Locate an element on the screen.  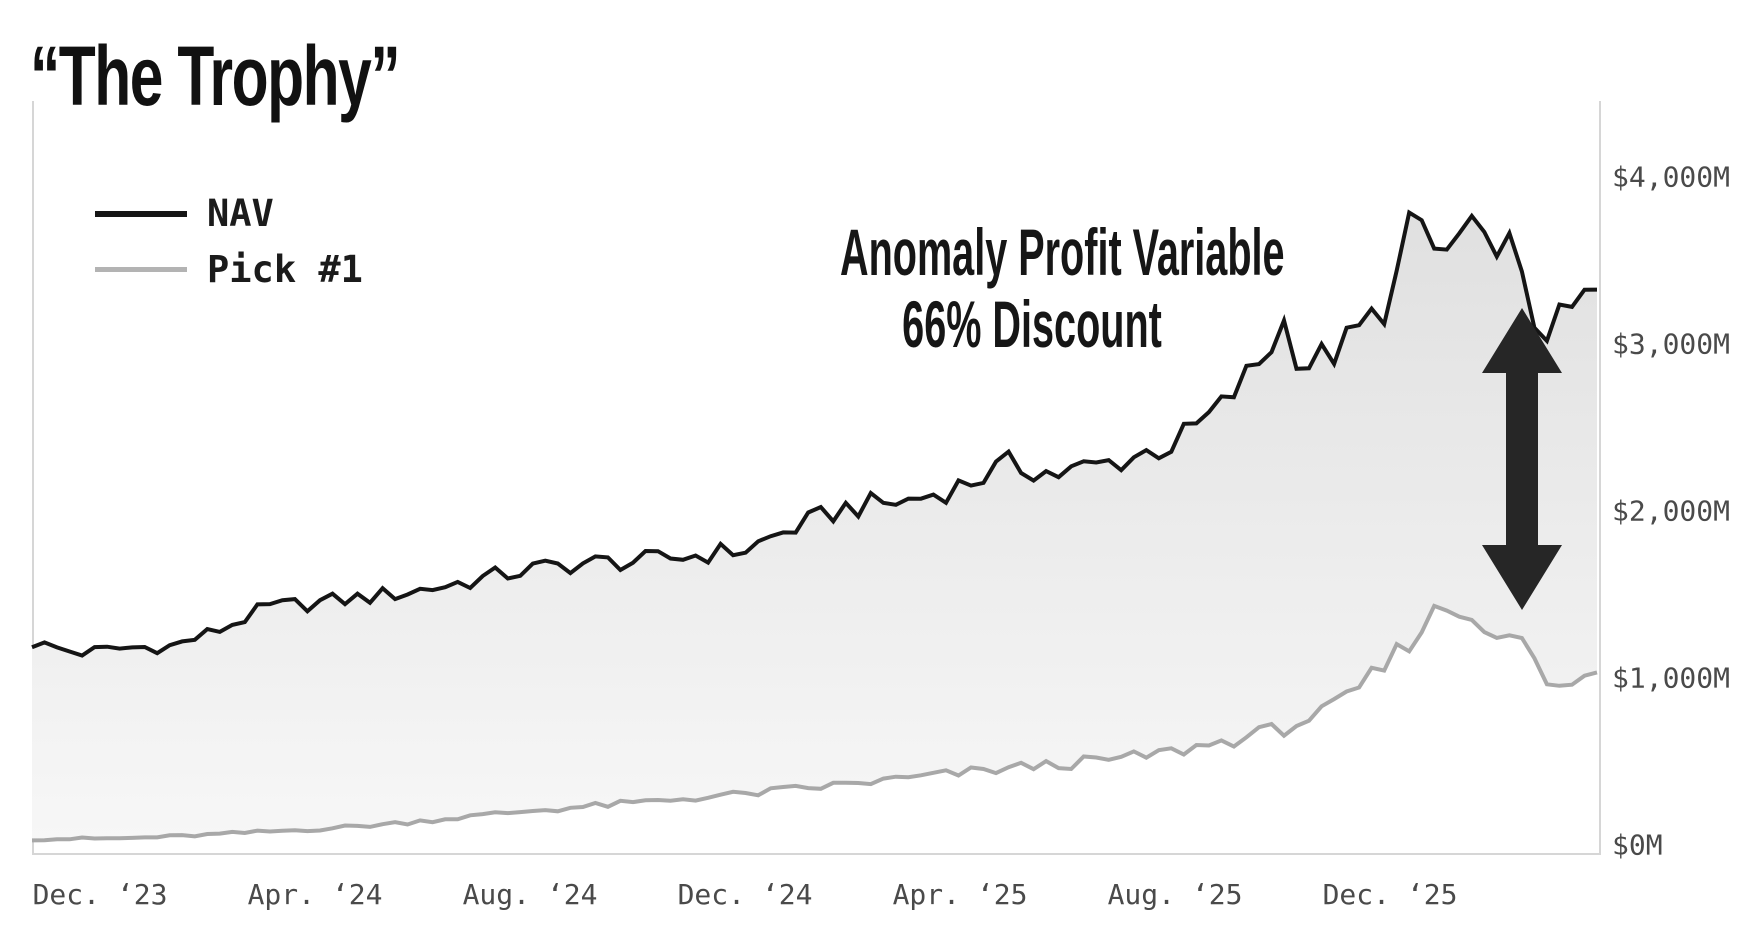
x-tick-label: Dec. ‘25 is located at coordinates (1390, 894).